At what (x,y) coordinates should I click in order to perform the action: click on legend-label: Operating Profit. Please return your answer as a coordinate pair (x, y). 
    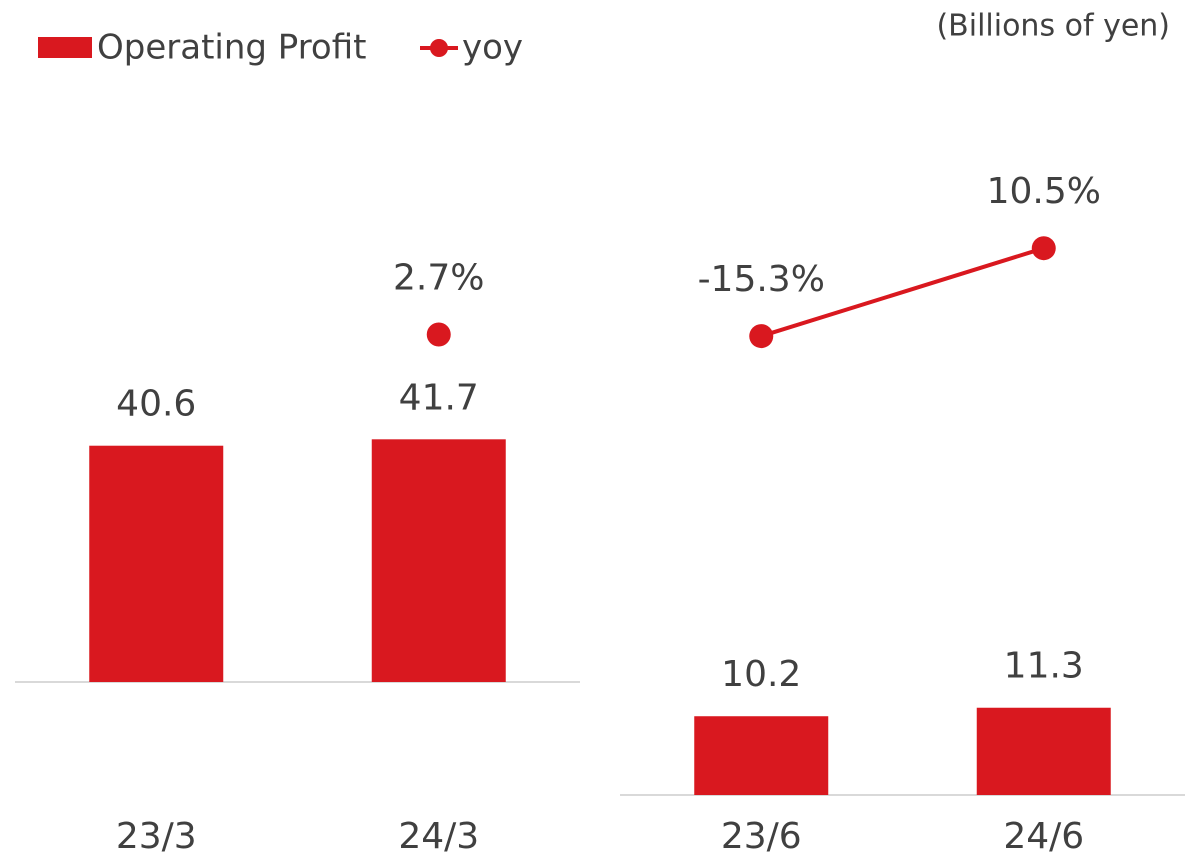
    Looking at the image, I should click on (231, 48).